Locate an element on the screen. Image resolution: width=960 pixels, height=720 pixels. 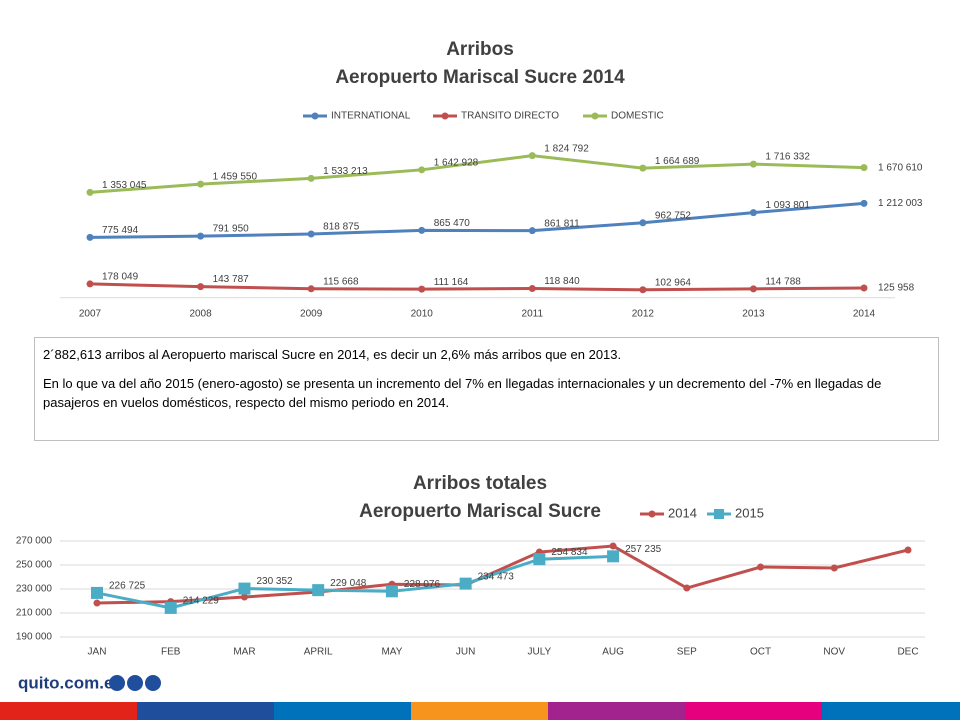
data-label: 230 352 is located at coordinates (274, 581).